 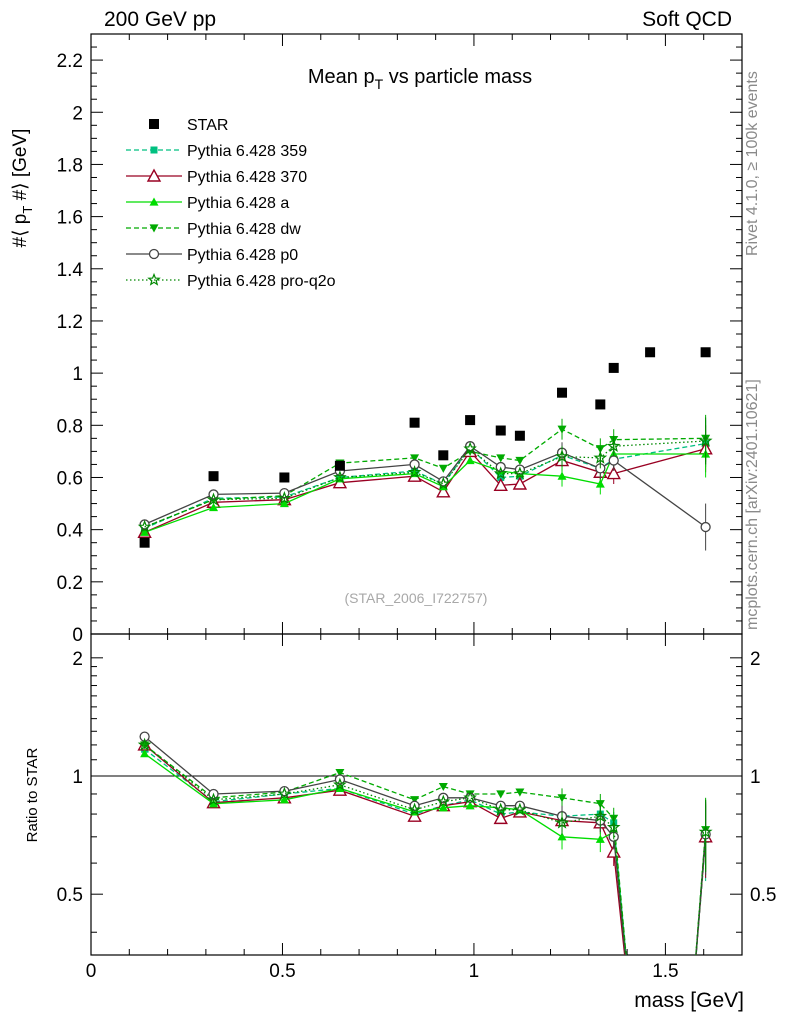 What do you see at coordinates (416, 598) in the screenshot?
I see `analysis-watermark: (STAR_2006_I722757)` at bounding box center [416, 598].